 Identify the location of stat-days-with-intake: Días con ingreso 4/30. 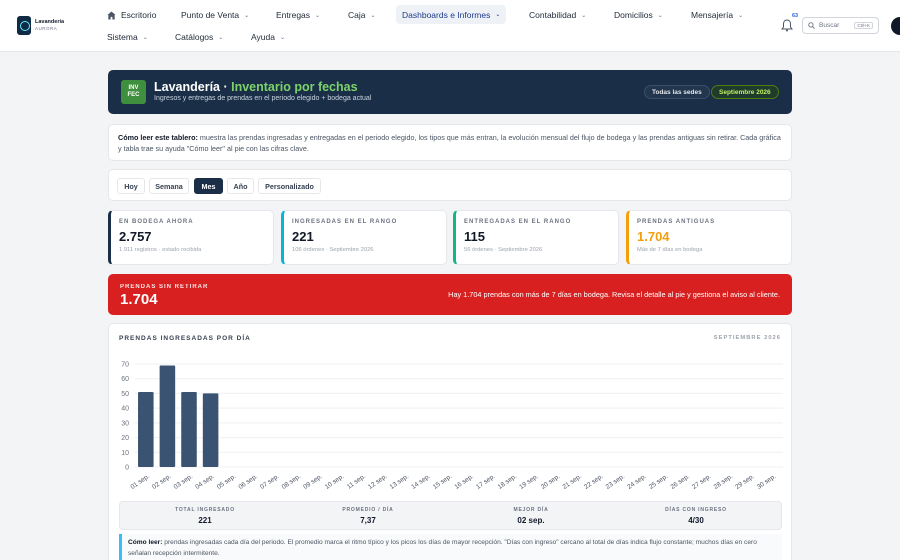
(696, 516).